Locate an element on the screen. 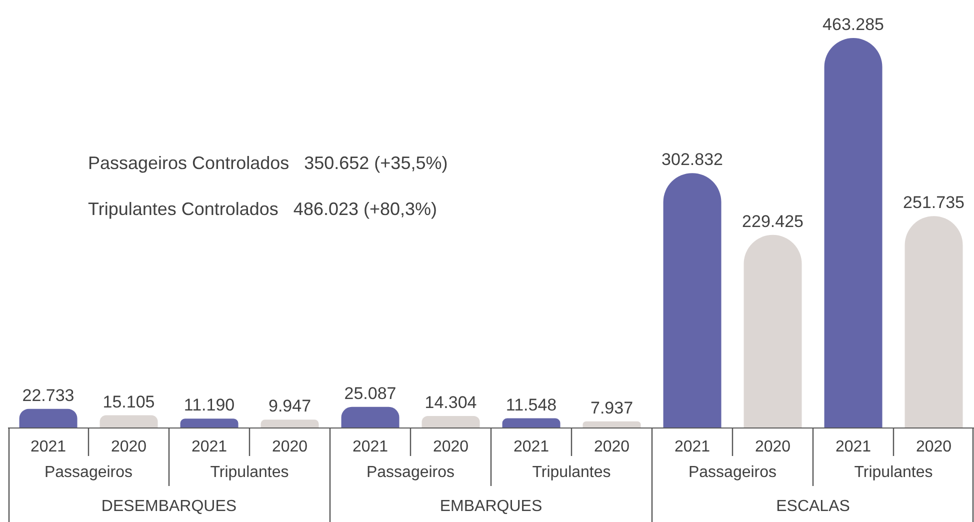 This screenshot has width=974, height=522. data-label: 7.937 is located at coordinates (612, 408).